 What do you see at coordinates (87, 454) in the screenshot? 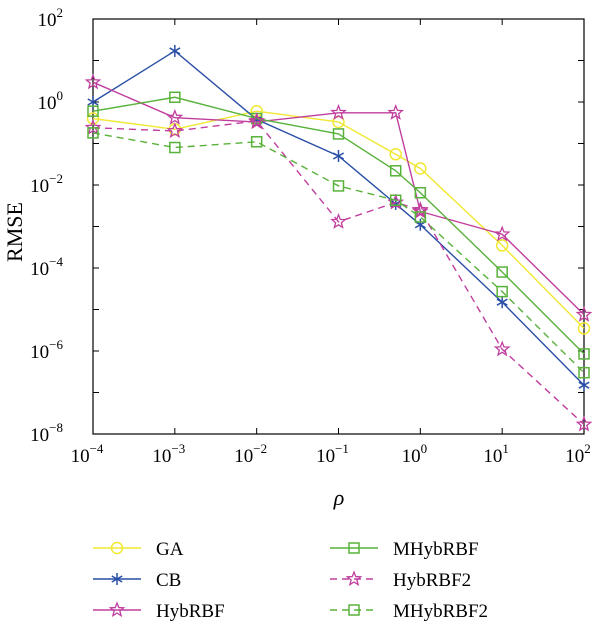
I see `x-tick-label: 10⁻⁴` at bounding box center [87, 454].